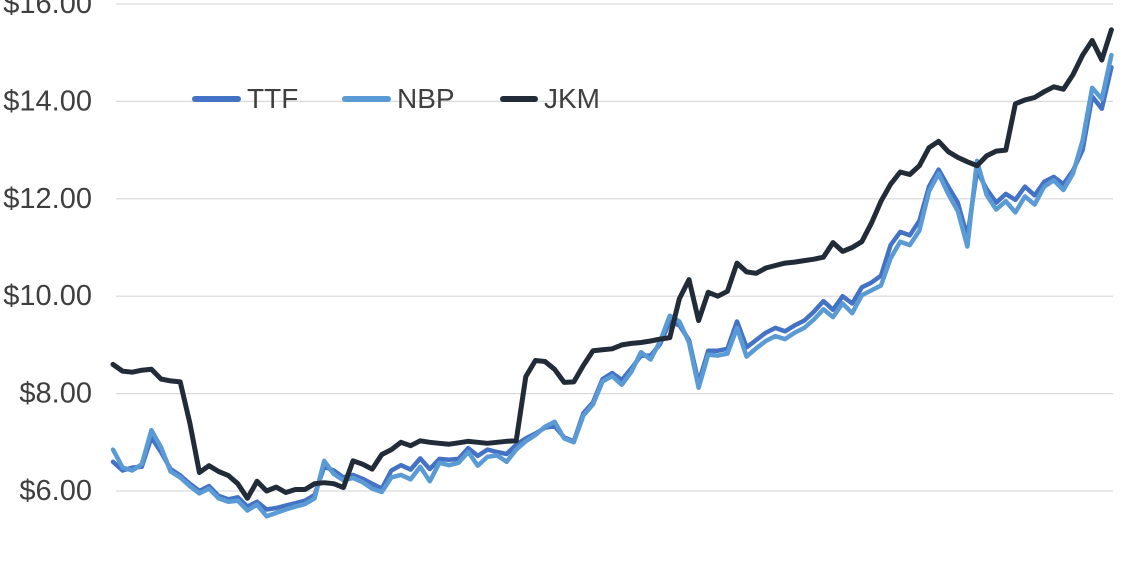 The image size is (1140, 570). I want to click on y-axis-tick-label: $8.00, so click(55, 394).